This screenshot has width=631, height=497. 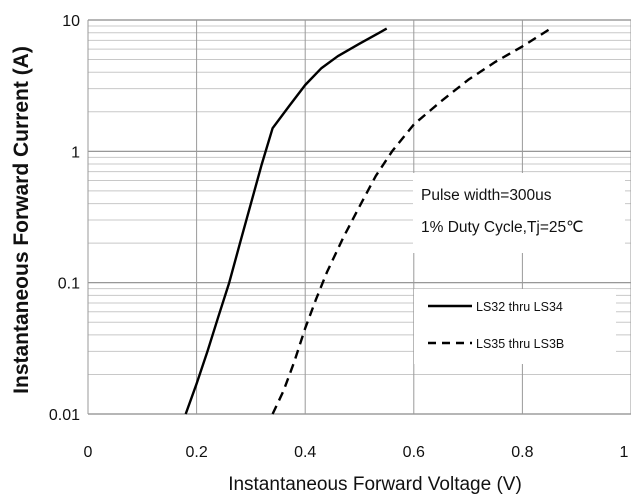 What do you see at coordinates (69, 284) in the screenshot?
I see `y-tick-label: 0.1` at bounding box center [69, 284].